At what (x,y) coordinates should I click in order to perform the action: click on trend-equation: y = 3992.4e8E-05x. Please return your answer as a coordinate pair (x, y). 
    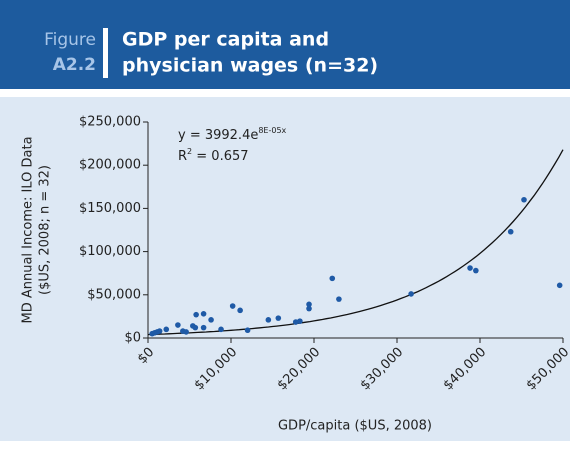
    Looking at the image, I should click on (232, 134).